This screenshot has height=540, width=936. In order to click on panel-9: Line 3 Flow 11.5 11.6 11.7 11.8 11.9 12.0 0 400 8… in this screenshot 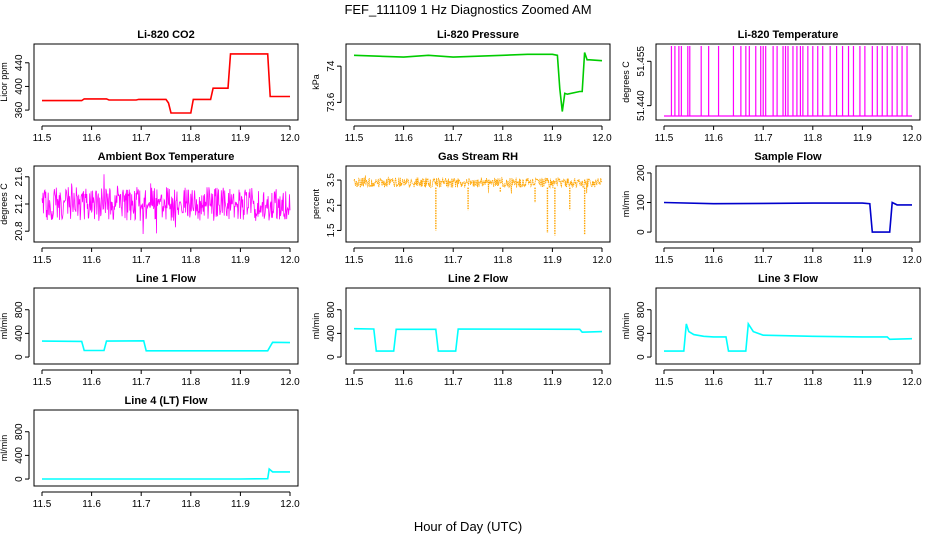, I will do `click(771, 330)`.